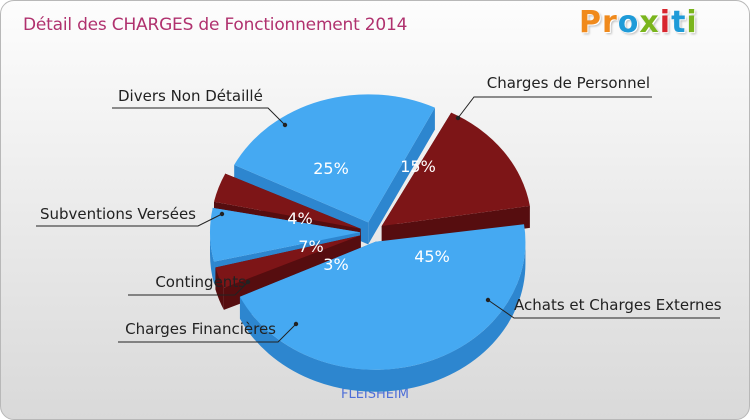  What do you see at coordinates (649, 22) in the screenshot?
I see `logo-letter: x` at bounding box center [649, 22].